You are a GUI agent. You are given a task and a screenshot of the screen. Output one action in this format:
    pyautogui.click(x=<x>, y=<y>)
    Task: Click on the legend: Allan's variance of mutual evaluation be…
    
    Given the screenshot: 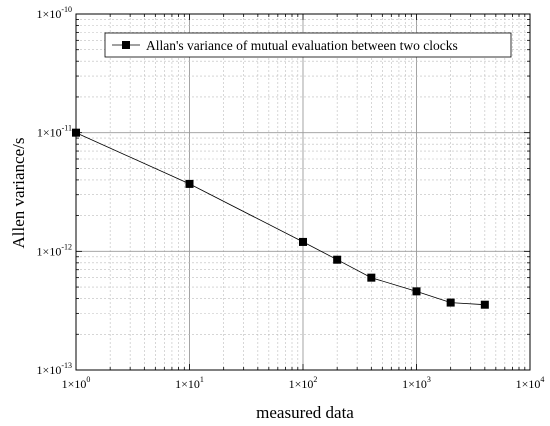 What is the action you would take?
    pyautogui.click(x=308, y=45)
    